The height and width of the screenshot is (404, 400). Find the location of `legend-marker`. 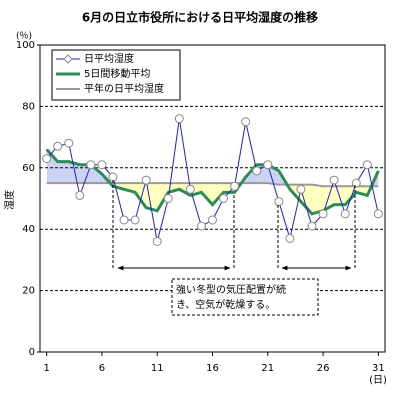

legend-marker is located at coordinates (68, 59).